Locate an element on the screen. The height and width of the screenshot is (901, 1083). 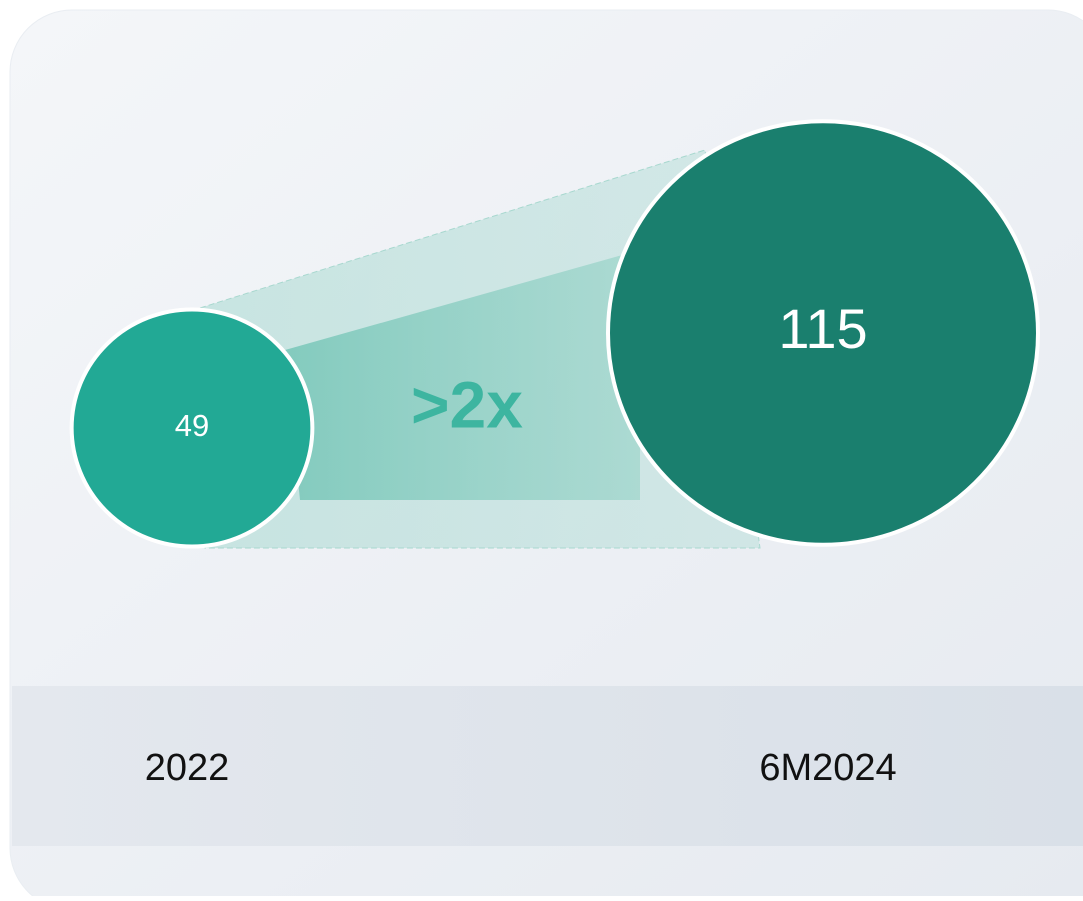
bubble-value: 115 is located at coordinates (822, 328).